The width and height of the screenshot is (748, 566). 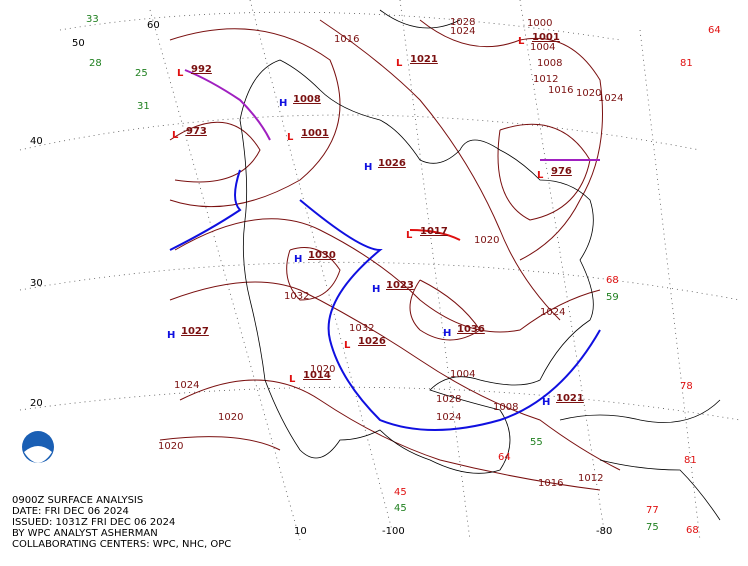 What do you see at coordinates (92, 19) in the screenshot?
I see `station-value: 33` at bounding box center [92, 19].